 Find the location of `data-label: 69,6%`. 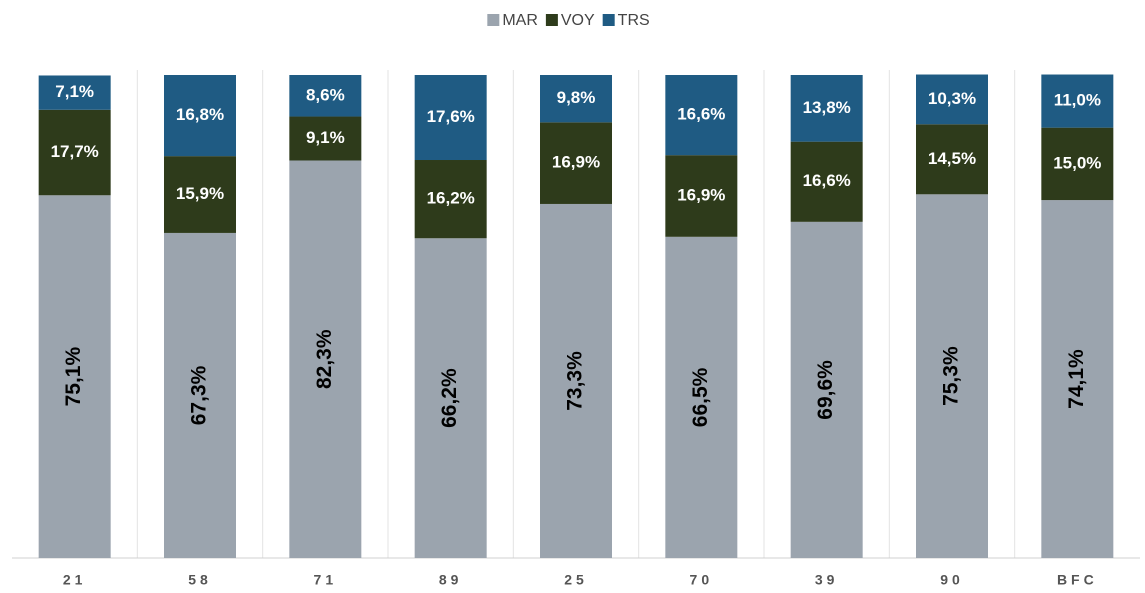

data-label: 69,6% is located at coordinates (825, 390).